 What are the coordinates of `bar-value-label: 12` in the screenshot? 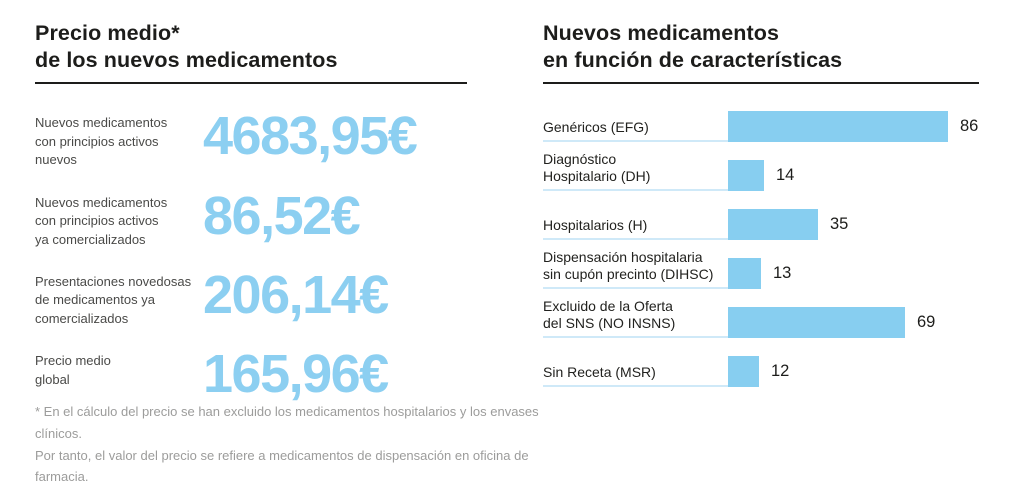 It's located at (780, 371).